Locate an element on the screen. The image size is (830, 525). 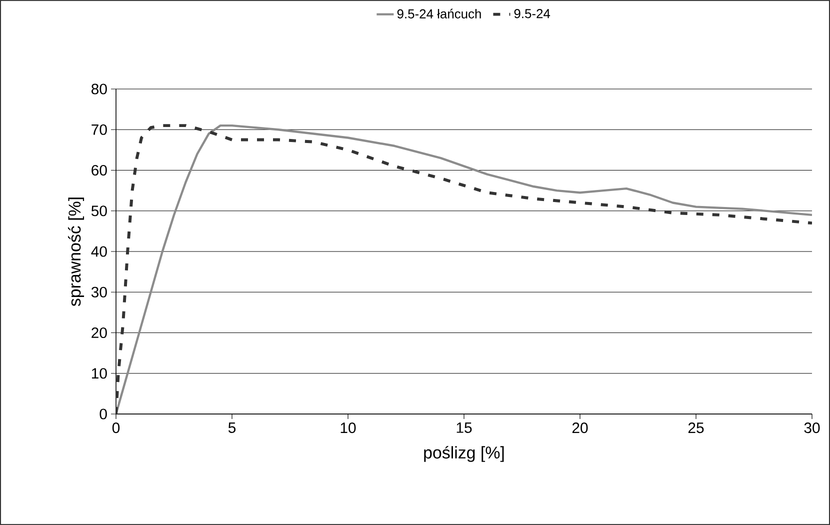
legend-label: 9.5-24 łańcuch is located at coordinates (439, 13).